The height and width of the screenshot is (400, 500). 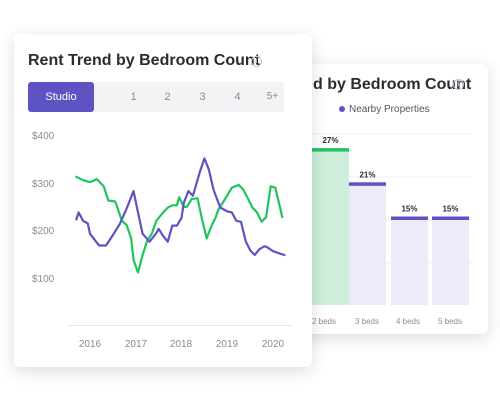 I want to click on x-tick-label: 2017, so click(x=136, y=344).